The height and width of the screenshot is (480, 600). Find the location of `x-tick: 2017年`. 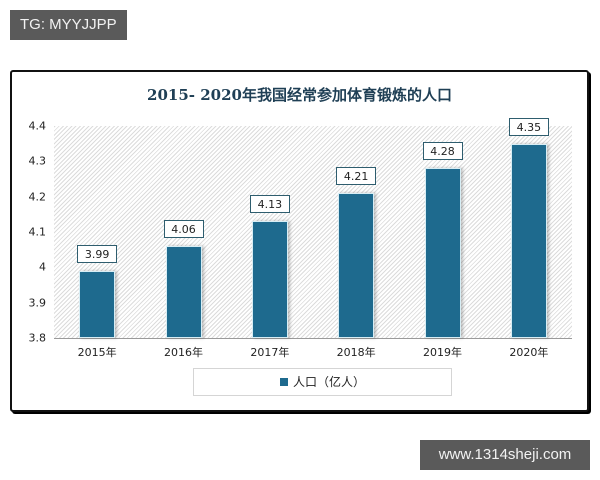

x-tick: 2017年 is located at coordinates (270, 352).